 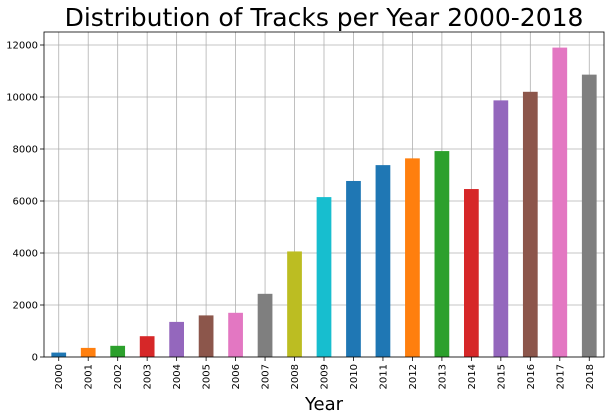 What do you see at coordinates (207, 376) in the screenshot?
I see `x-tick-label-2005: 2005` at bounding box center [207, 376].